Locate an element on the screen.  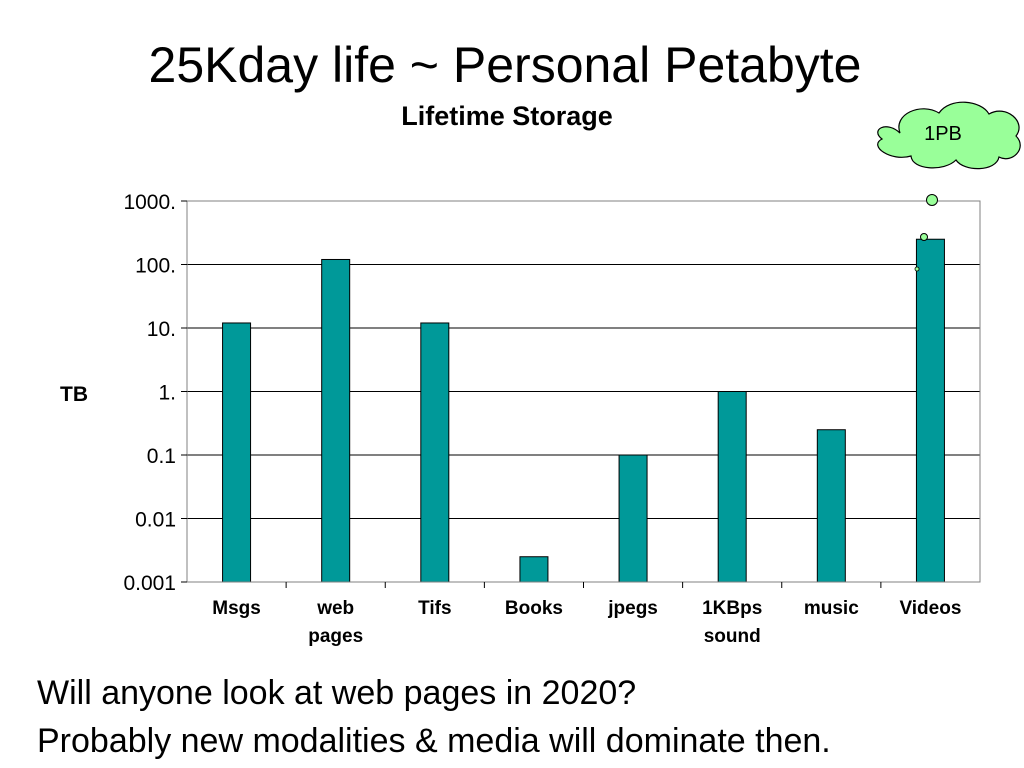
callout-label: 1PB is located at coordinates (943, 134).